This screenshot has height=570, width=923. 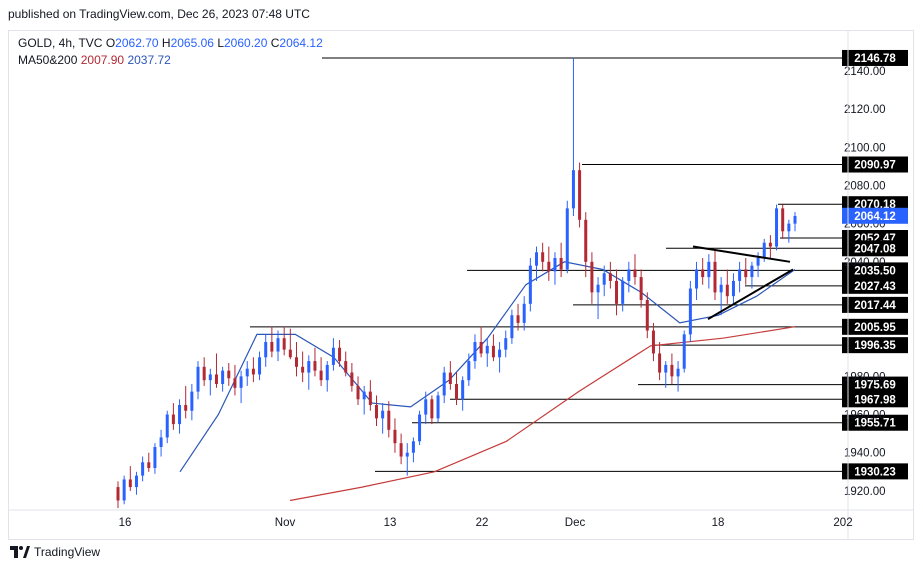 What do you see at coordinates (875, 215) in the screenshot?
I see `current-price-badge: 2064.12` at bounding box center [875, 215].